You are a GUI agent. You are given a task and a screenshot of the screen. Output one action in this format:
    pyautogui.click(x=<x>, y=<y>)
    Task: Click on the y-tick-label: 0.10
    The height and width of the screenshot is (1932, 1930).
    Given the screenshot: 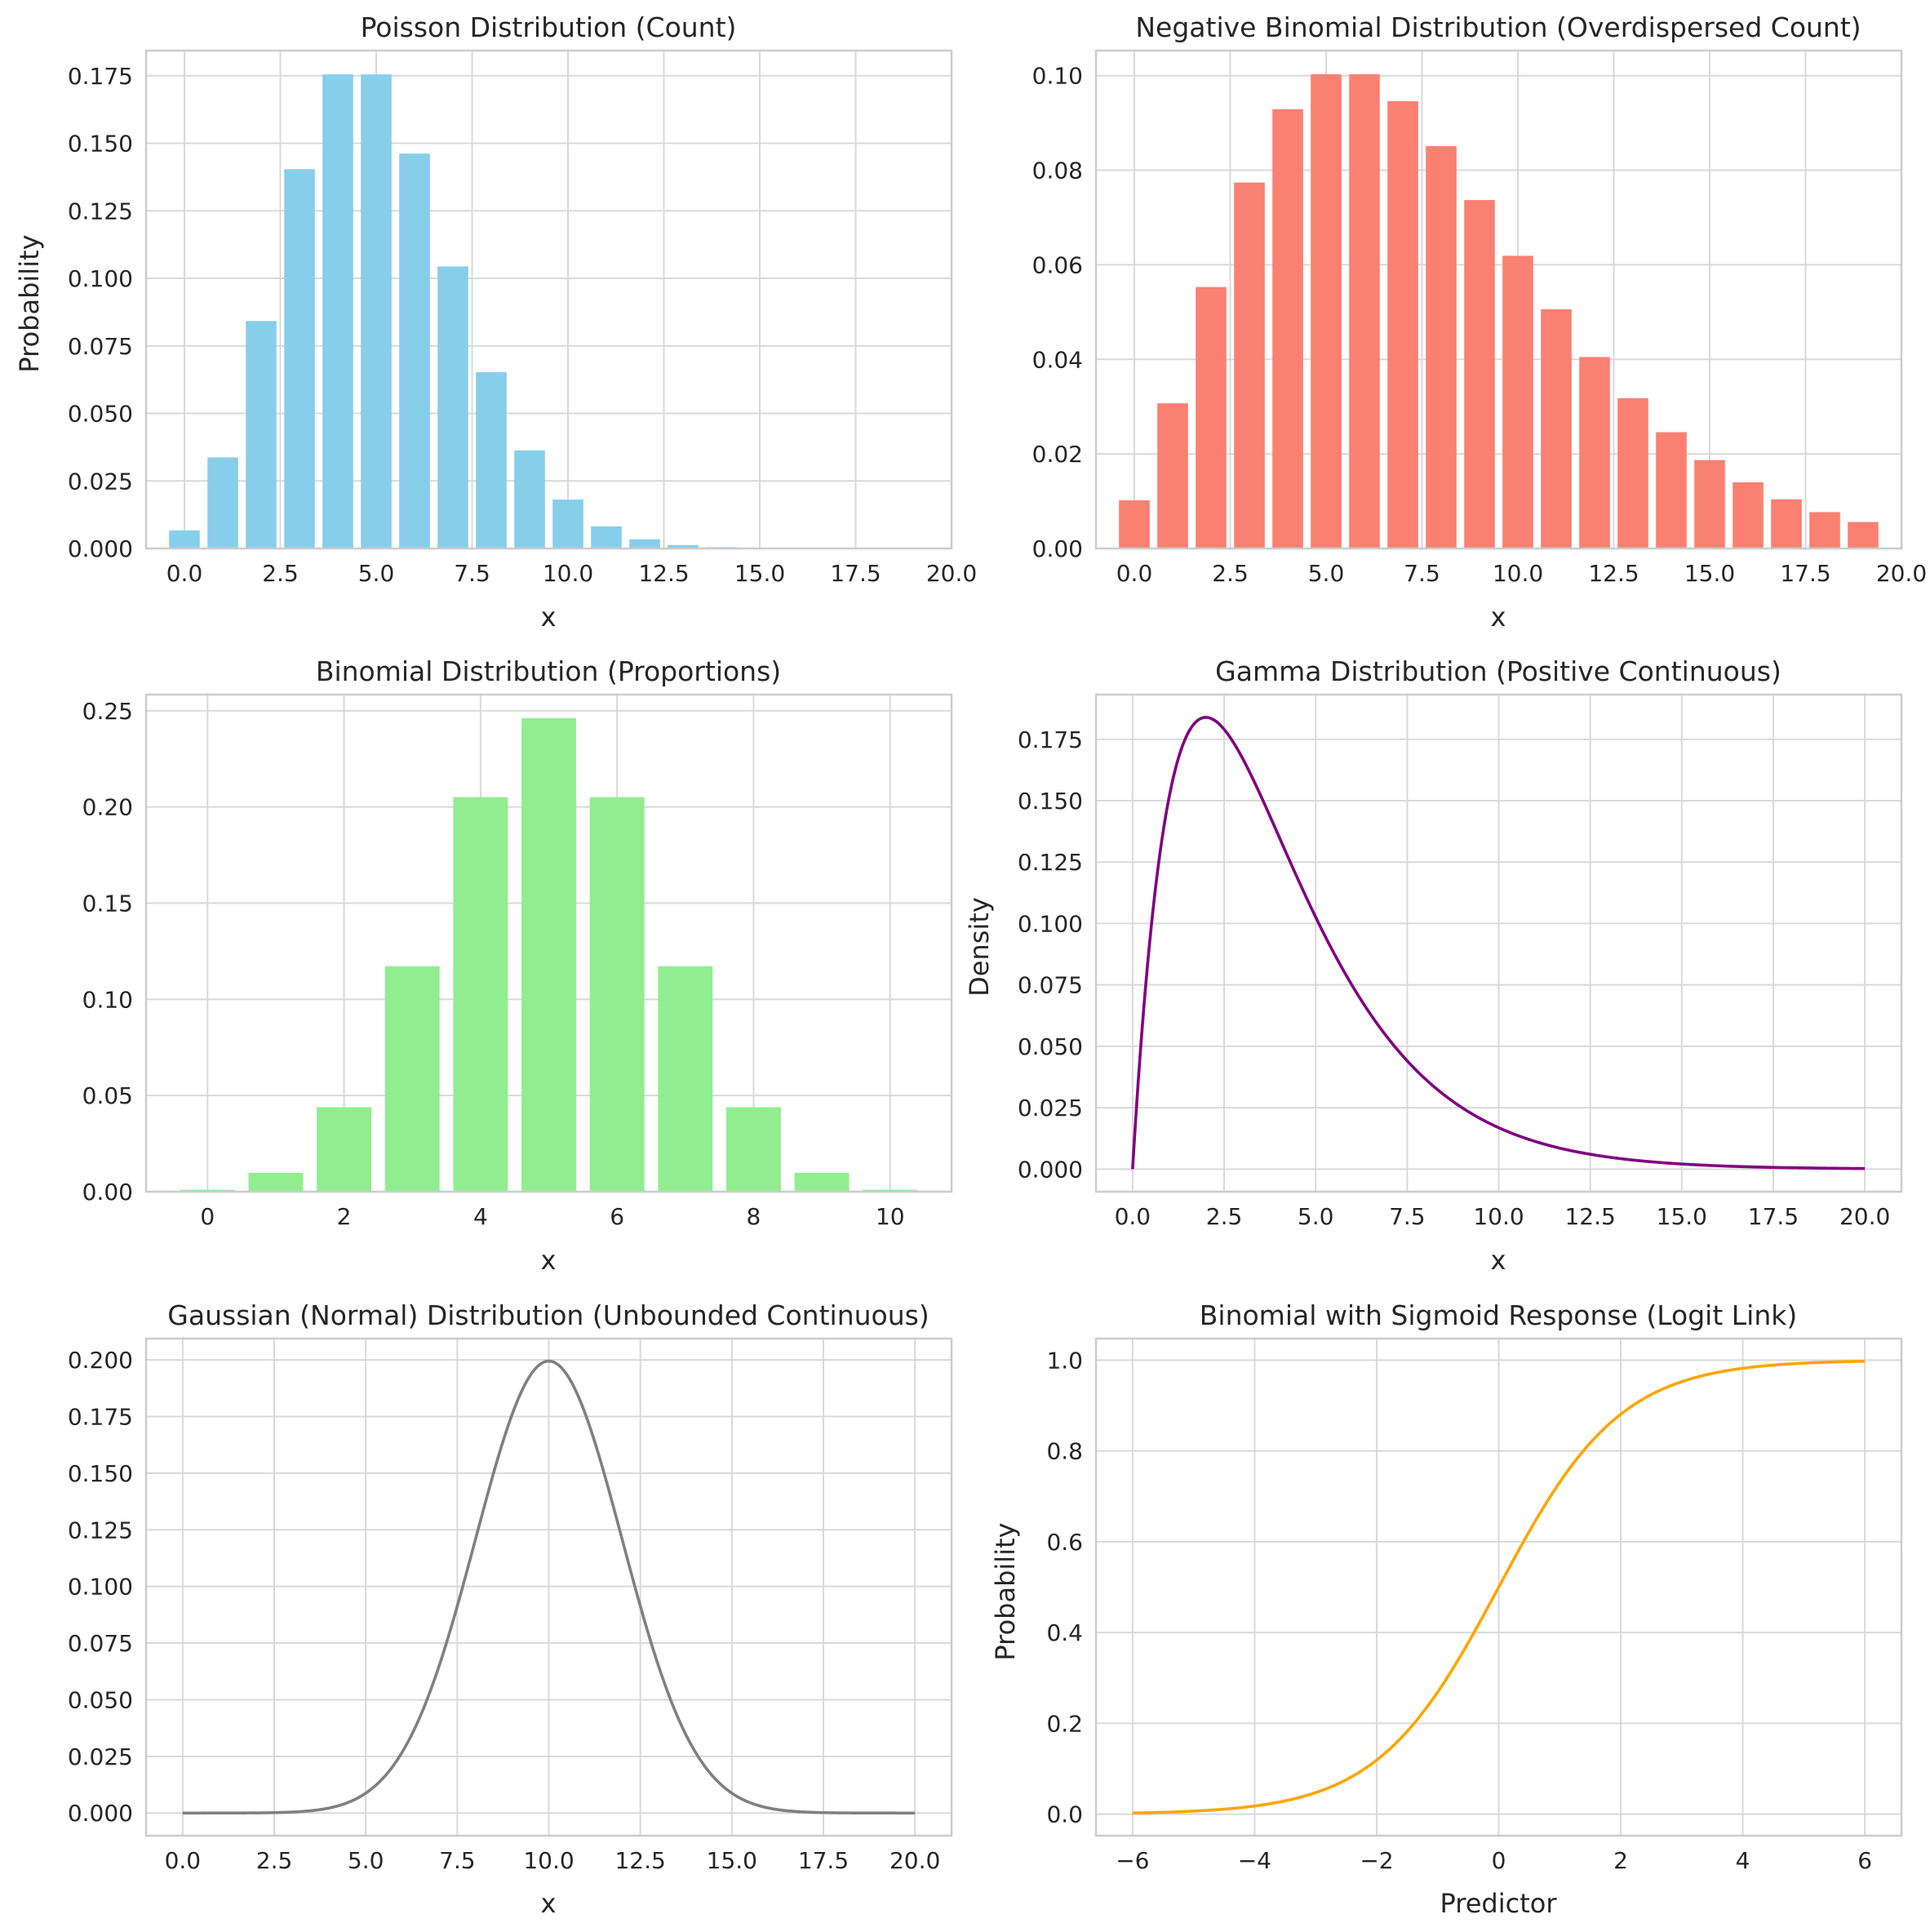 What is the action you would take?
    pyautogui.click(x=107, y=999)
    